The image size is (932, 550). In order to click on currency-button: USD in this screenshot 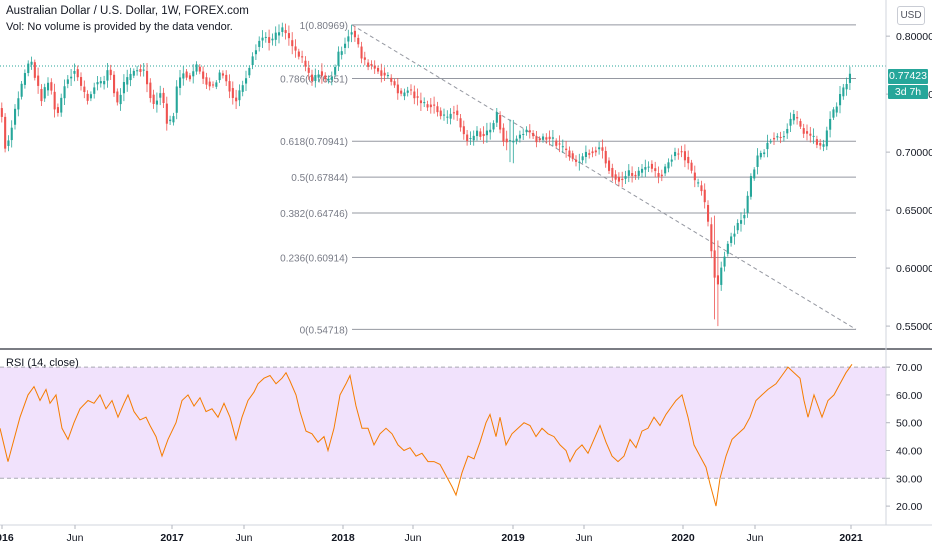, I will do `click(911, 15)`.